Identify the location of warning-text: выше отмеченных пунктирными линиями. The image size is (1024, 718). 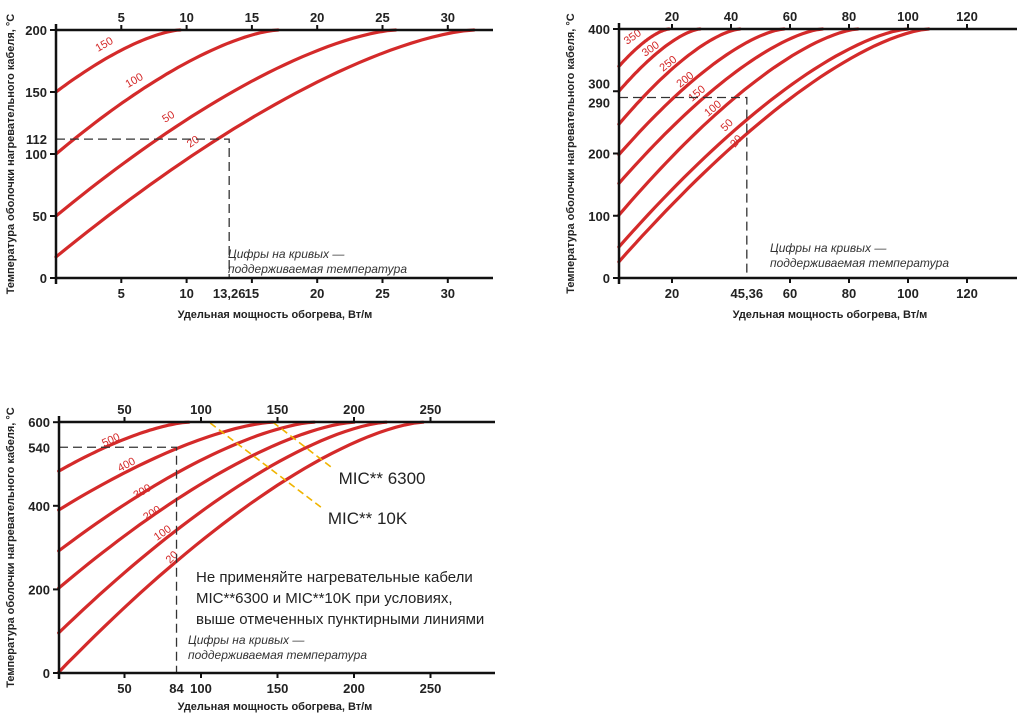
(340, 619).